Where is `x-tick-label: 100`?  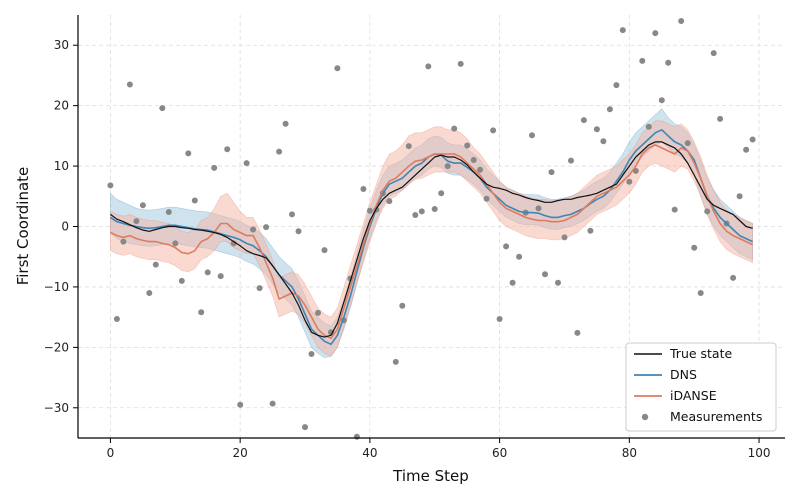 x-tick-label: 100 is located at coordinates (759, 453).